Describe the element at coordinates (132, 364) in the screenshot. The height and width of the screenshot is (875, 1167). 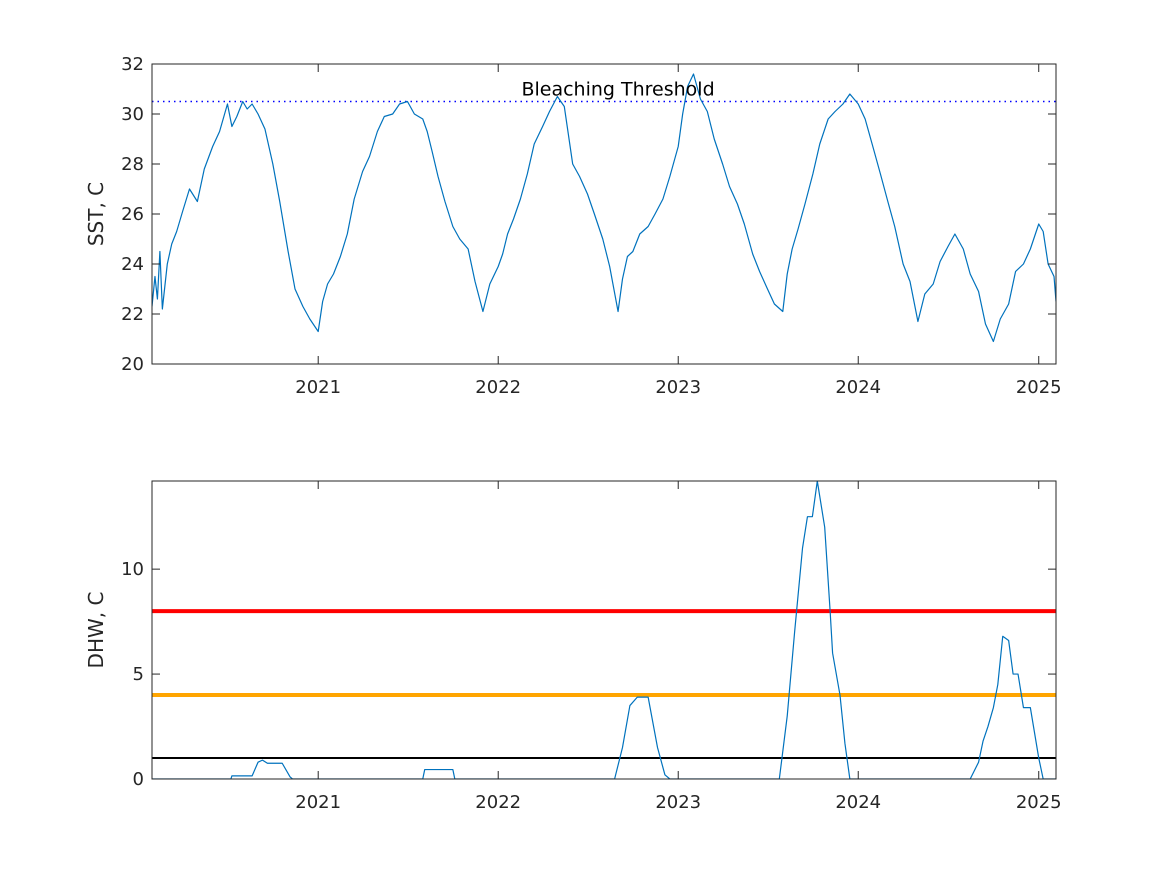
I see `sst-y-tick-label: 20` at that location.